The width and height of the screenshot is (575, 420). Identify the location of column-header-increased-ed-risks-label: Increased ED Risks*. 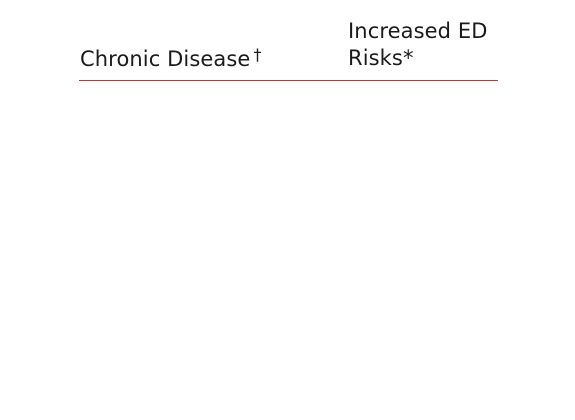
(418, 44).